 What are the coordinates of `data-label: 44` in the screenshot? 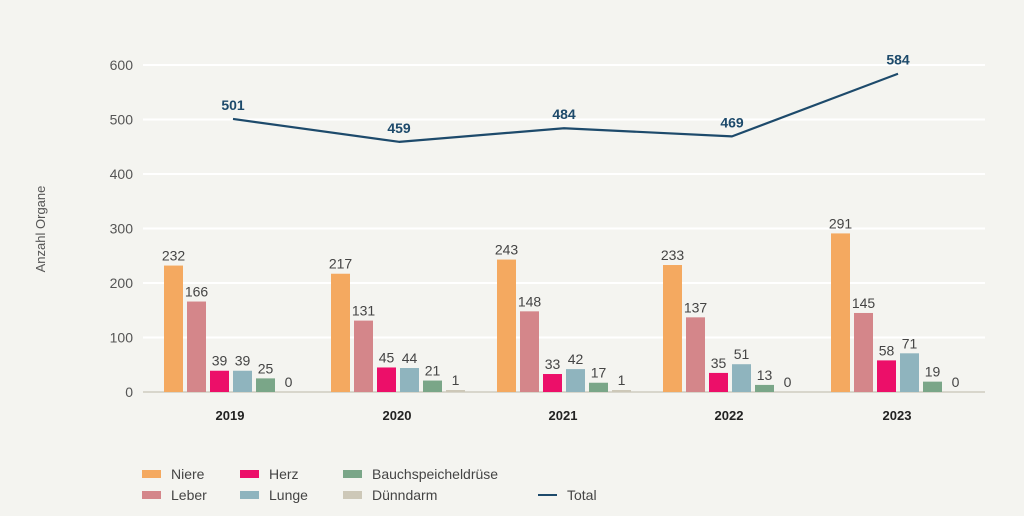 It's located at (410, 358).